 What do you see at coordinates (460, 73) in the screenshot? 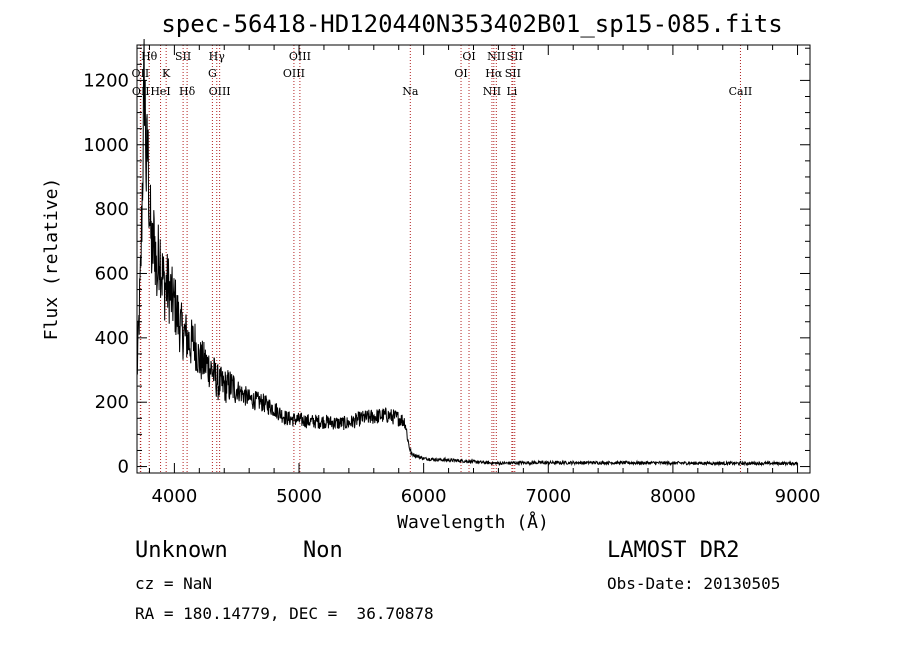
I see `line-label-14: OI` at bounding box center [460, 73].